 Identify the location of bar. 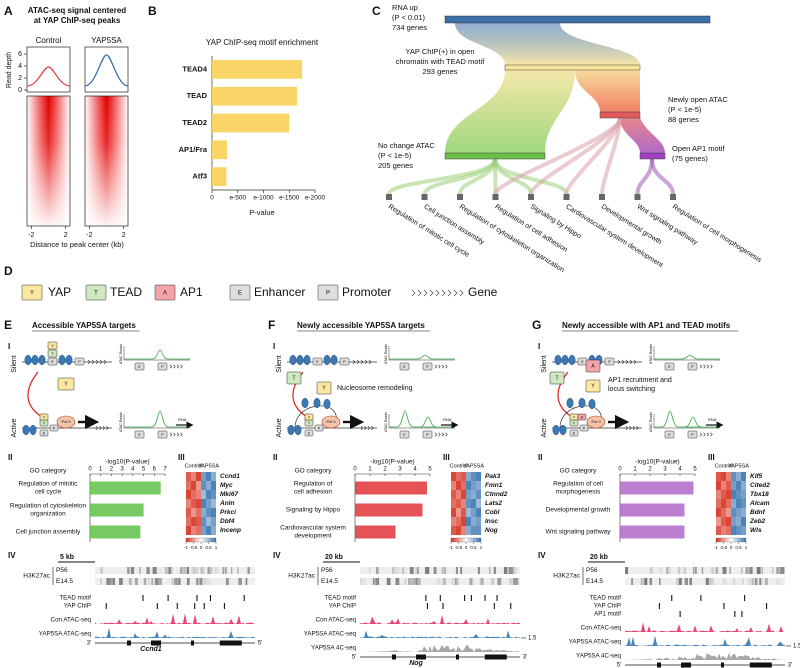
(251, 123).